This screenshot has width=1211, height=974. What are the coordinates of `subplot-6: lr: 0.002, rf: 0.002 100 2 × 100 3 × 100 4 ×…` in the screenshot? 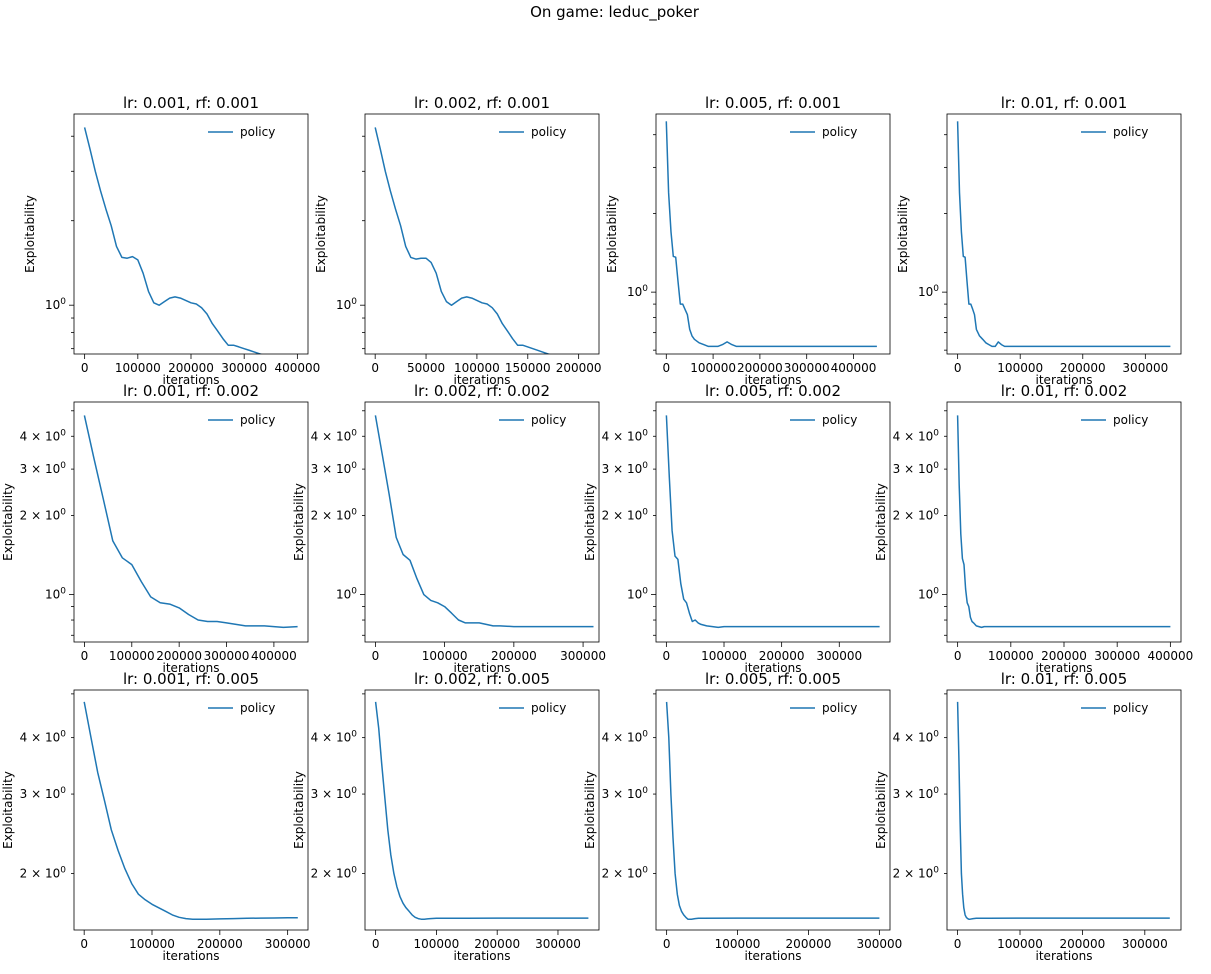 It's located at (449, 528).